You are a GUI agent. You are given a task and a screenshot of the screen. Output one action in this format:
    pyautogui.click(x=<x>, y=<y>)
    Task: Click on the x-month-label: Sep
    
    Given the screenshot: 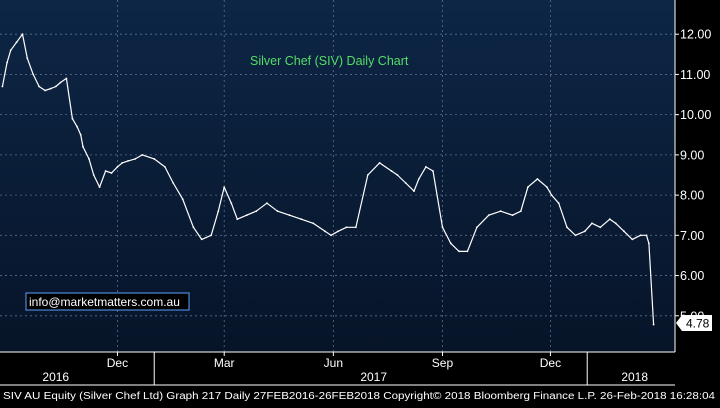 What is the action you would take?
    pyautogui.click(x=443, y=363)
    